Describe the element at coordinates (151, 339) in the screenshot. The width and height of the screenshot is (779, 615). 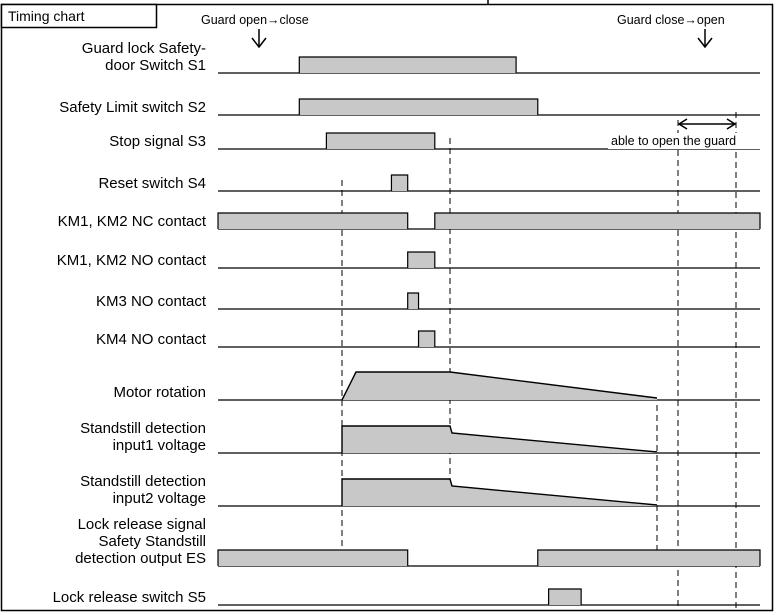
I see `signal-label: KM4 NO contact` at that location.